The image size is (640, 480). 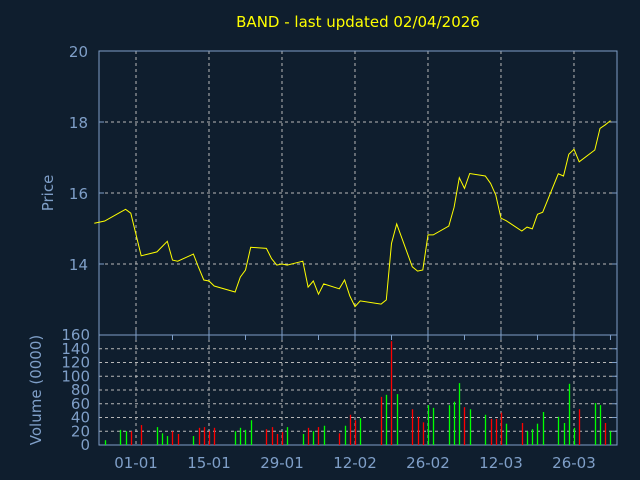 What do you see at coordinates (358, 22) in the screenshot?
I see `chart-title: BAND - last updated 02/04/2026` at bounding box center [358, 22].